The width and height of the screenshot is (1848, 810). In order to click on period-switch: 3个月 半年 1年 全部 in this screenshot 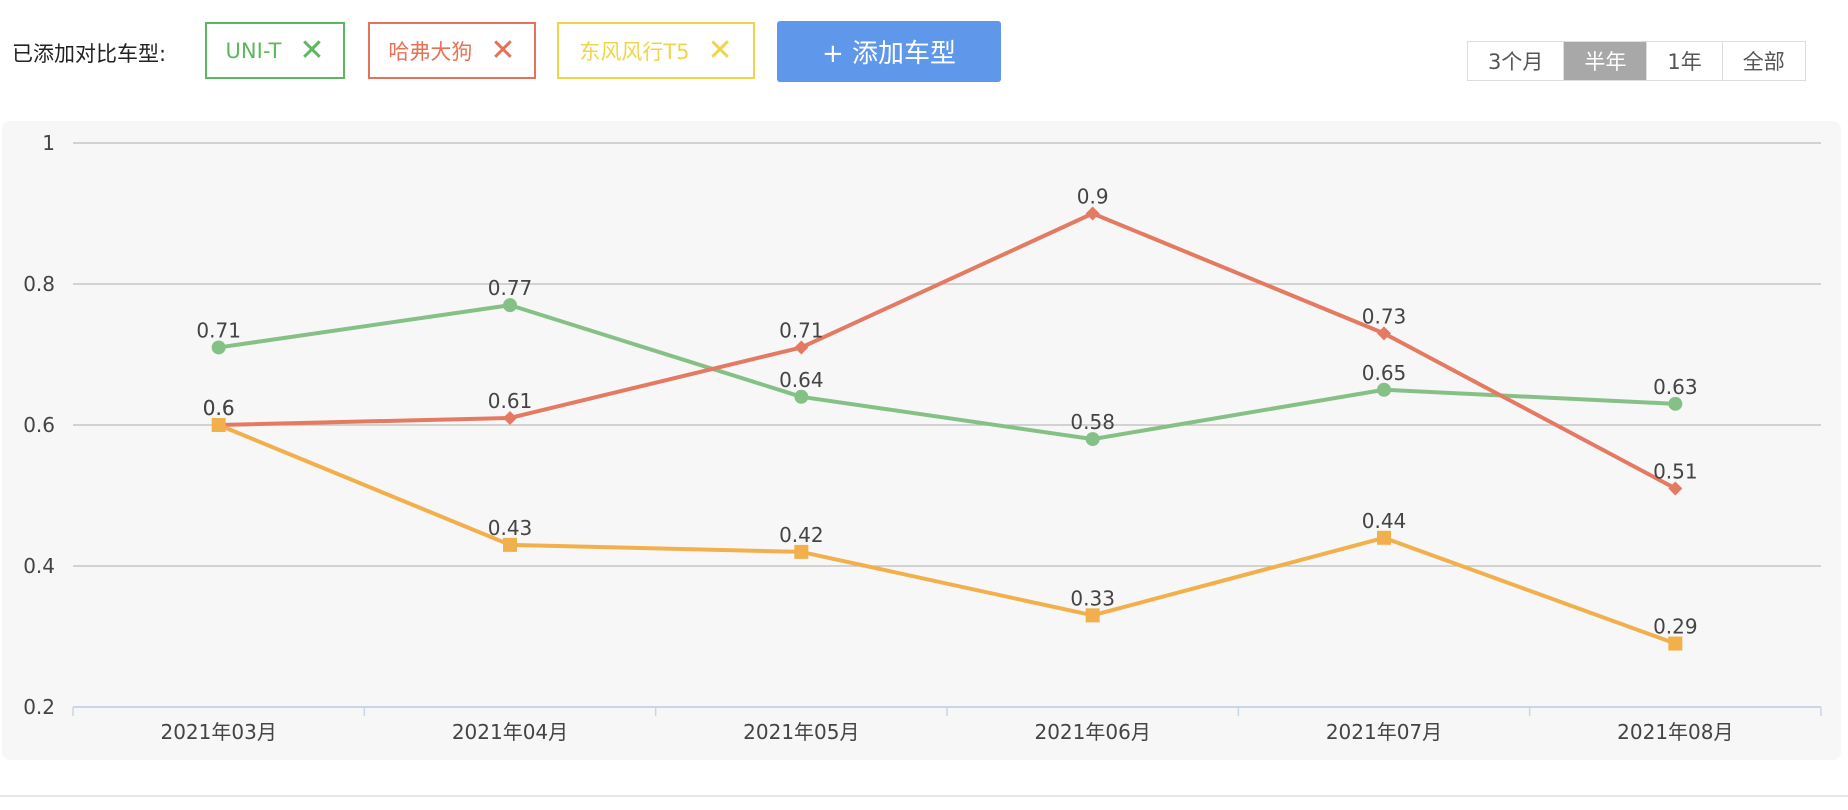, I will do `click(1636, 61)`.